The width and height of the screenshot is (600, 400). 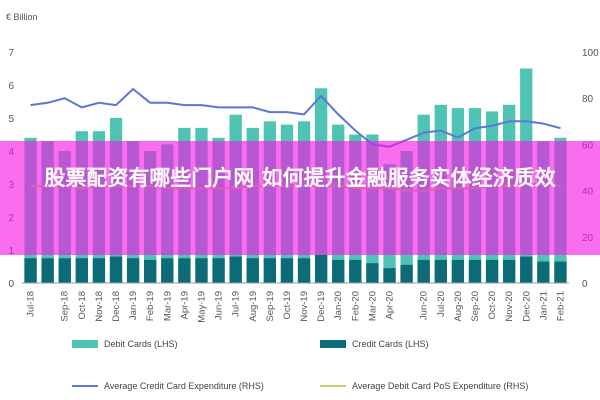 I want to click on x-axis-tick-label: Jun-19, so click(x=219, y=305).